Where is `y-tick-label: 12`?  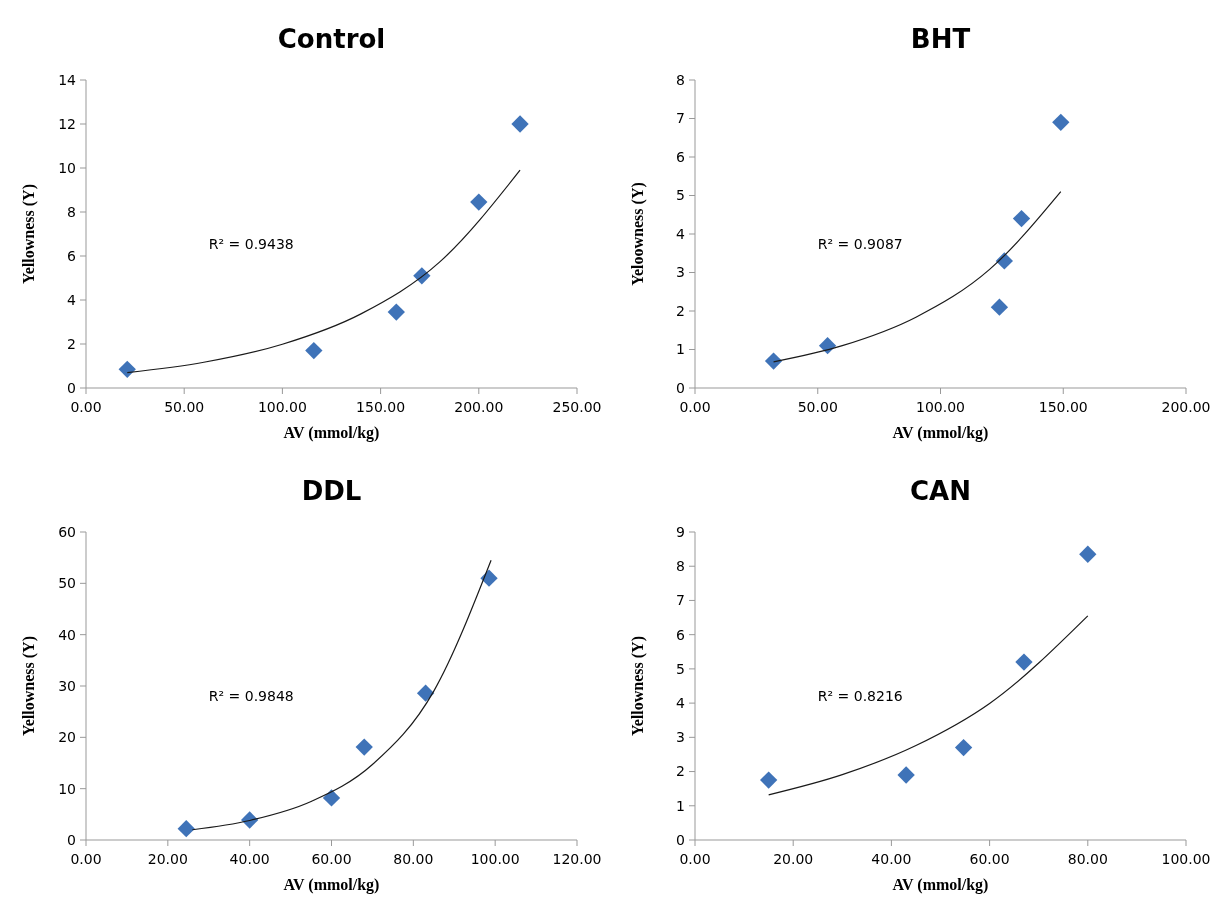
y-tick-label: 12 is located at coordinates (67, 123).